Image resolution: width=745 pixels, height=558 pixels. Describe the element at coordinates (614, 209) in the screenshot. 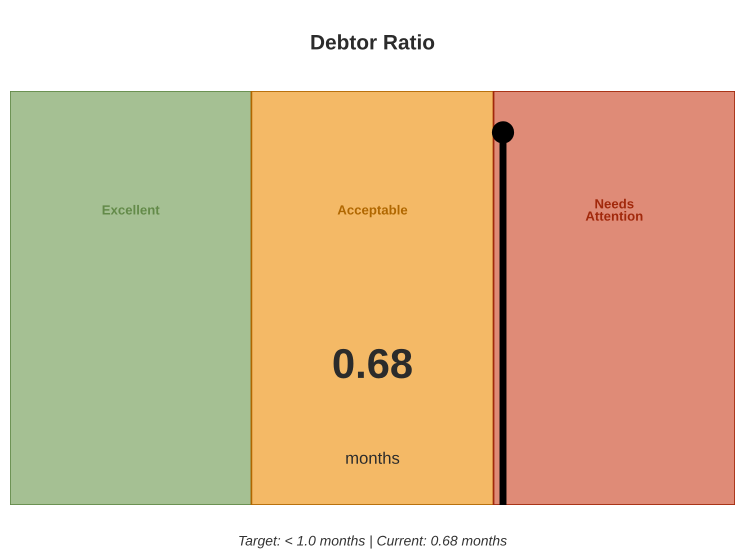

I see `series-label: Needs Attention` at that location.